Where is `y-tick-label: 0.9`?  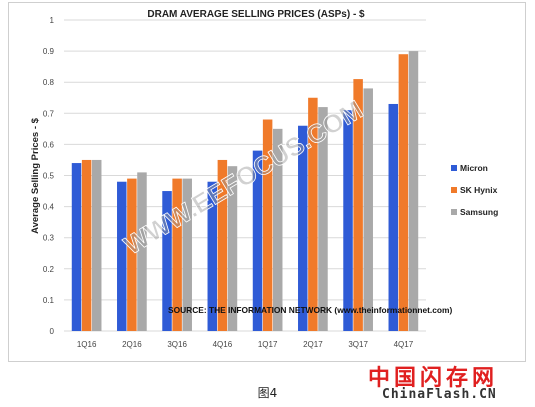 y-tick-label: 0.9 is located at coordinates (49, 51).